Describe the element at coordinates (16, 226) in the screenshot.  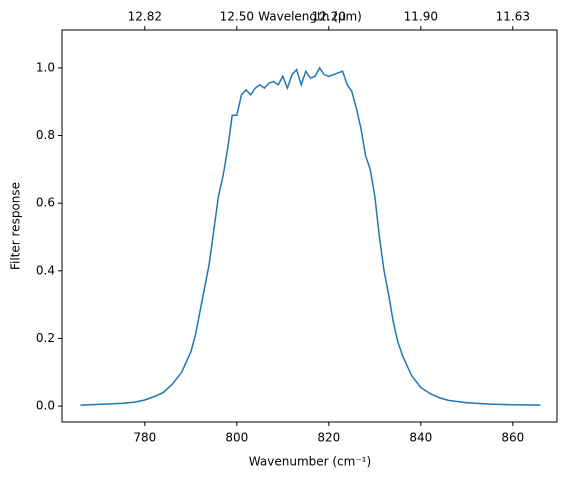
I see `y-axis-label: Filter response` at that location.